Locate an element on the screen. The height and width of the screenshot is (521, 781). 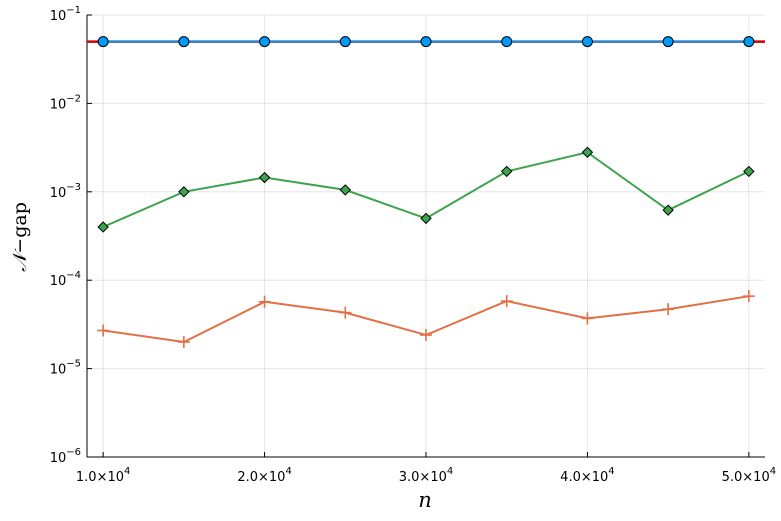
y-tick-exponent: −1 is located at coordinates (73, 10).